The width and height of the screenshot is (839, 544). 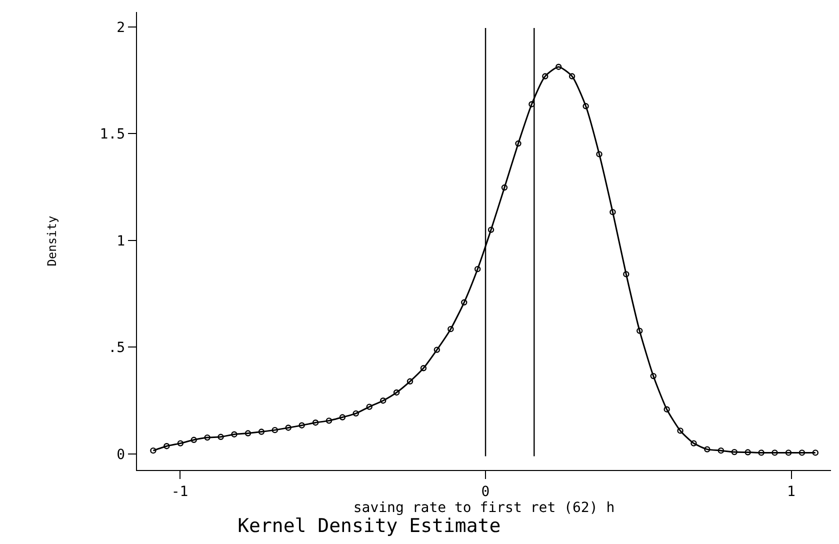 I want to click on y-tick-label: 0, so click(x=121, y=454).